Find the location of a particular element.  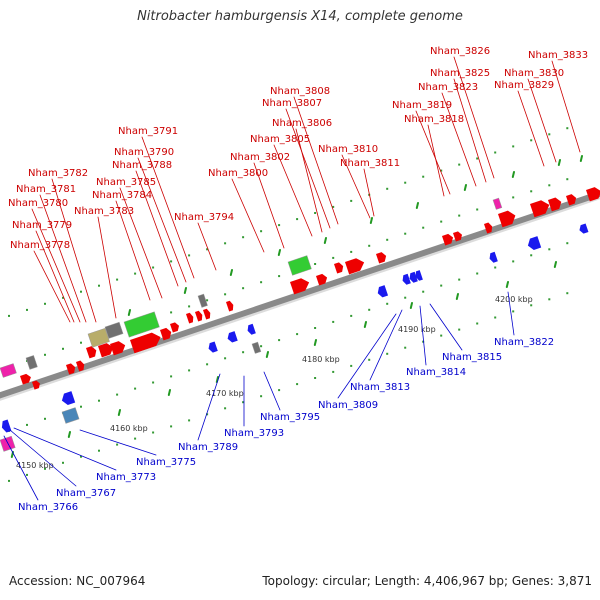

forward-gene-label: Nham_3785 is located at coordinates (126, 182).